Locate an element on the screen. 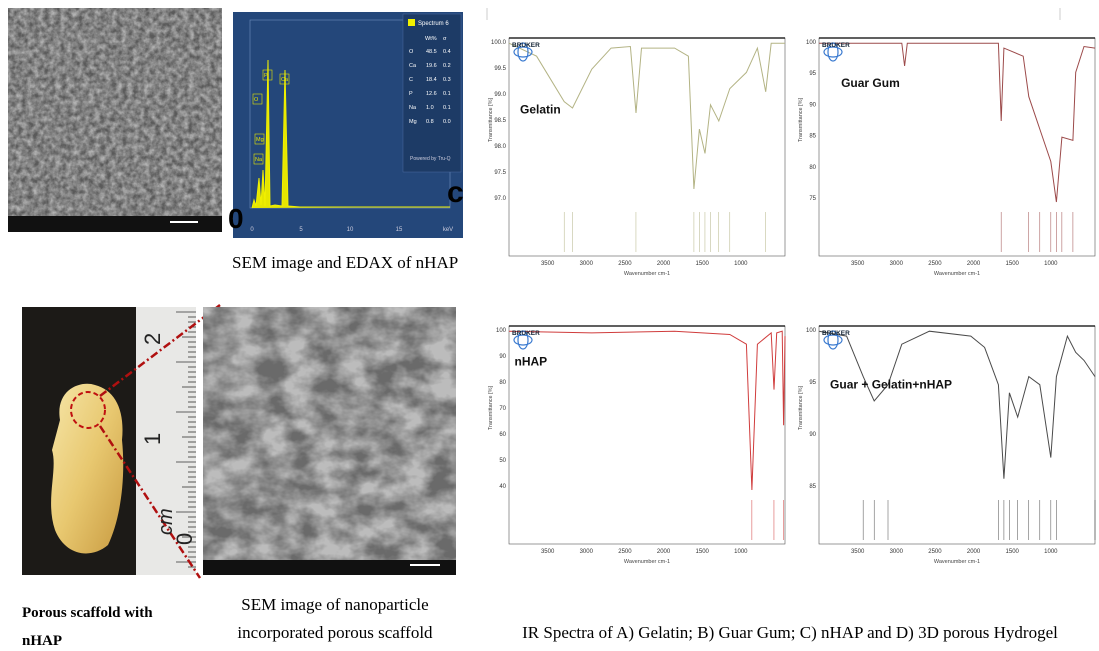 The height and width of the screenshot is (651, 1099). spectrum-label: Guar + Gelatin+nHAP is located at coordinates (891, 384).